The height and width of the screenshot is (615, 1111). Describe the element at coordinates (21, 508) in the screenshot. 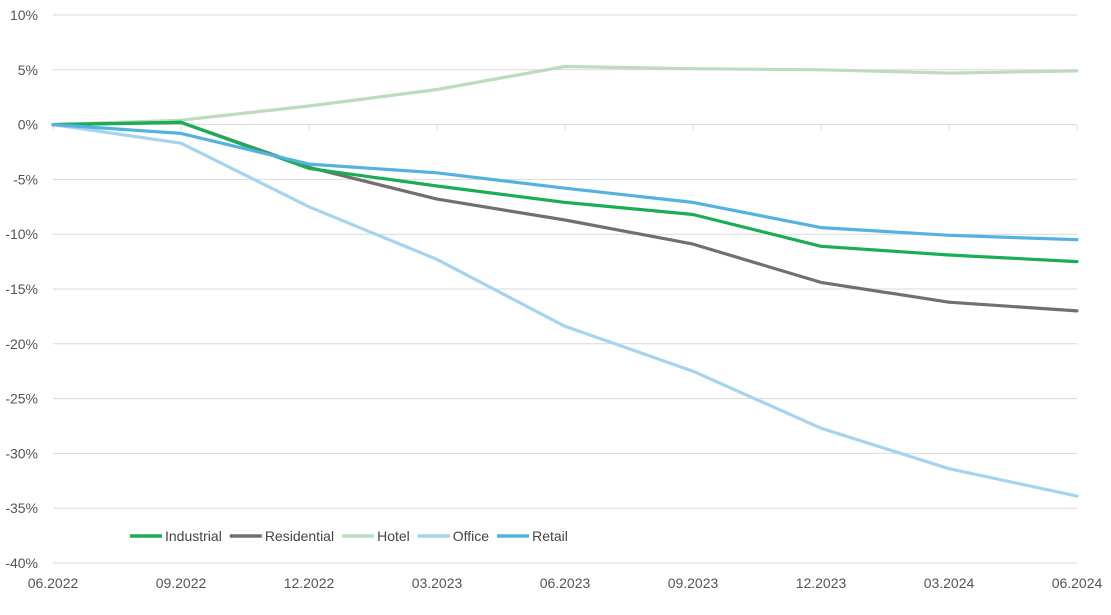

I see `y-tick-label: -35%` at that location.